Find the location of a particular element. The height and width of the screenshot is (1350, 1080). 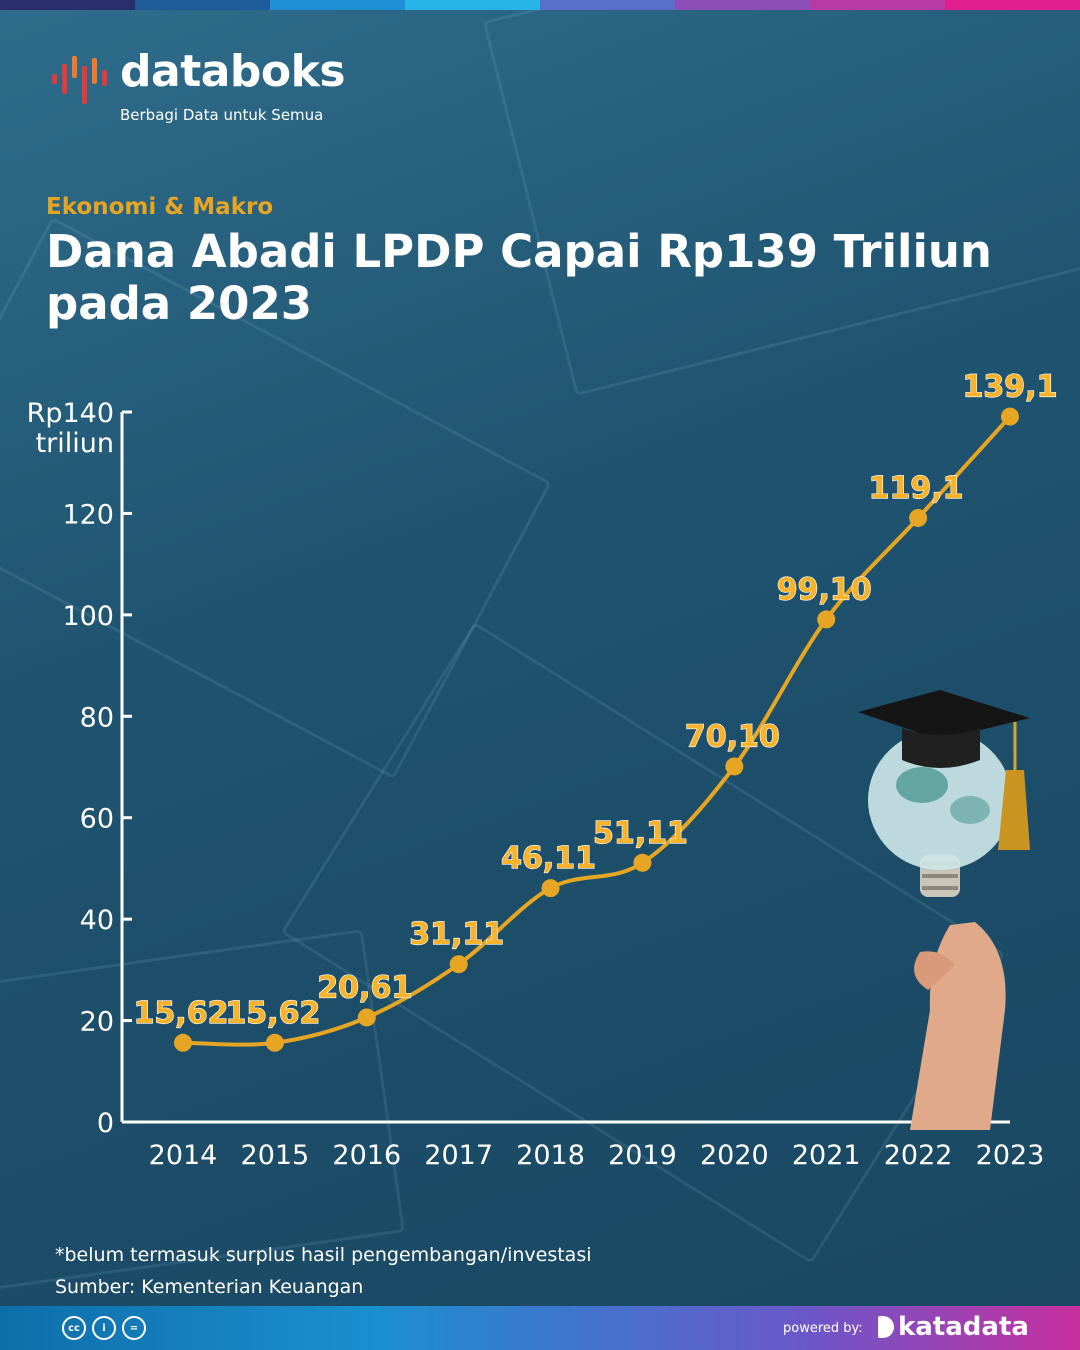

cc-icon: cc is located at coordinates (74, 1328).